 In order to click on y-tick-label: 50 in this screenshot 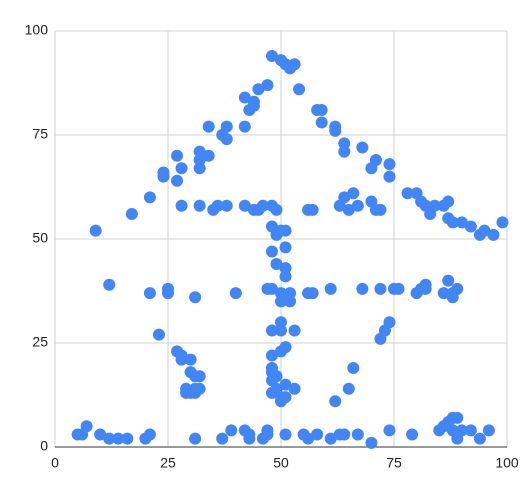, I will do `click(40, 238)`.